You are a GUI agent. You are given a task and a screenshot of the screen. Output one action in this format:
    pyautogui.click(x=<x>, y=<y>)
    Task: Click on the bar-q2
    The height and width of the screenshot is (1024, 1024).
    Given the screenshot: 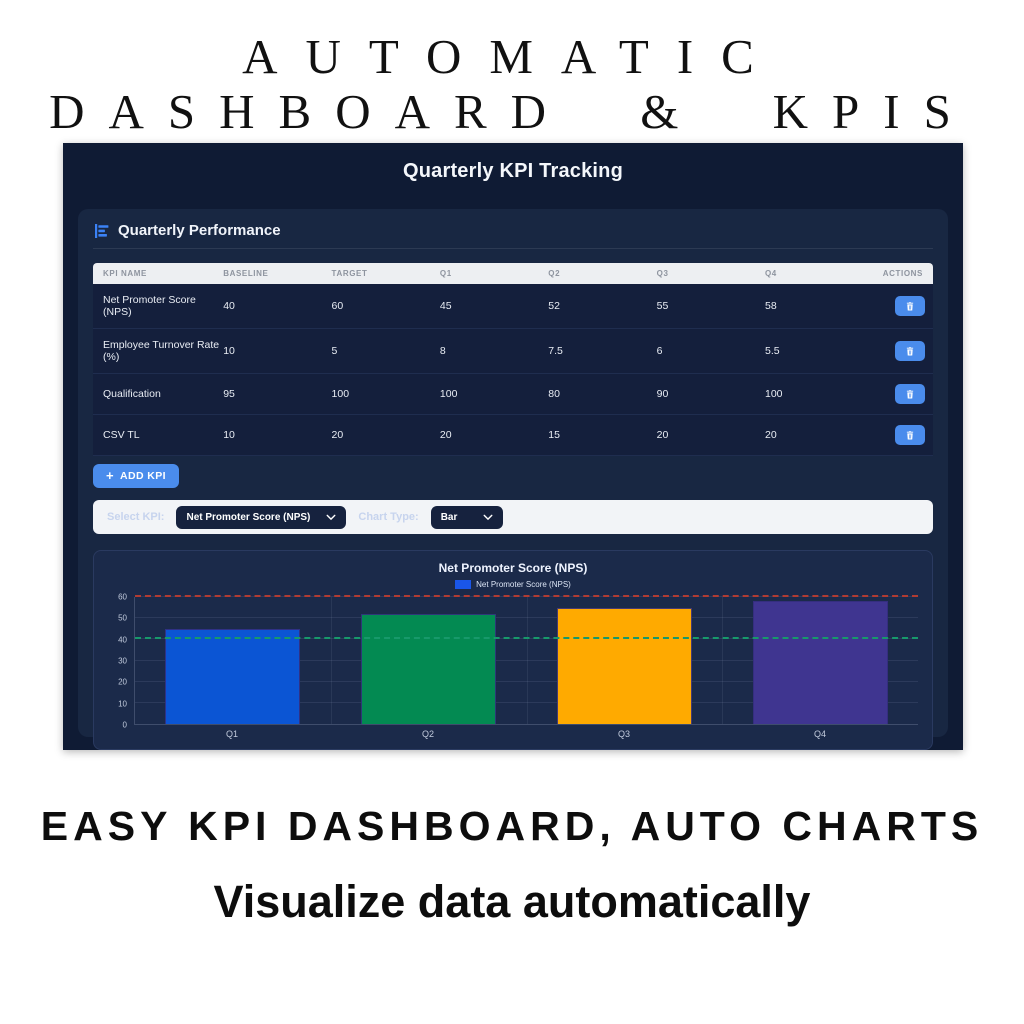 What is the action you would take?
    pyautogui.click(x=429, y=668)
    